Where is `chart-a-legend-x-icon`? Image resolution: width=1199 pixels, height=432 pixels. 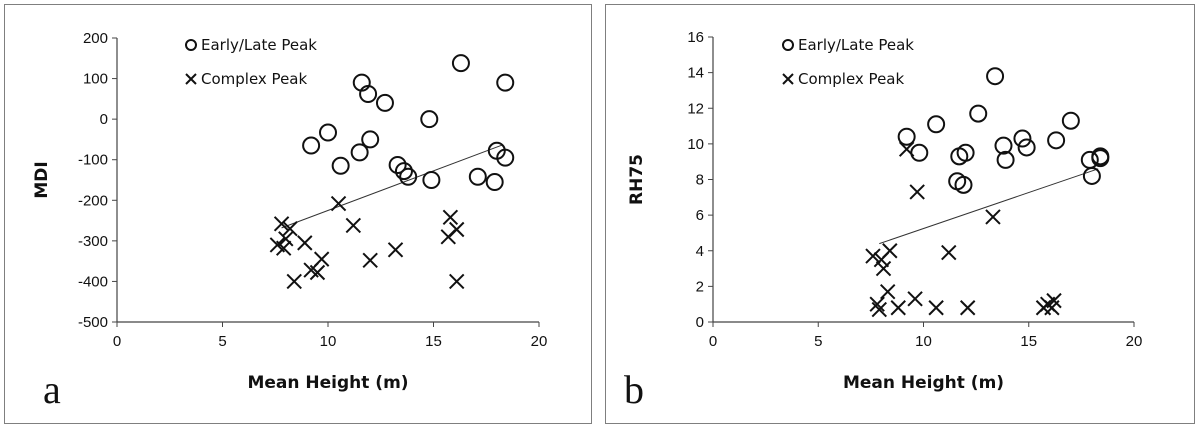 chart-a-legend-x-icon is located at coordinates (191, 79).